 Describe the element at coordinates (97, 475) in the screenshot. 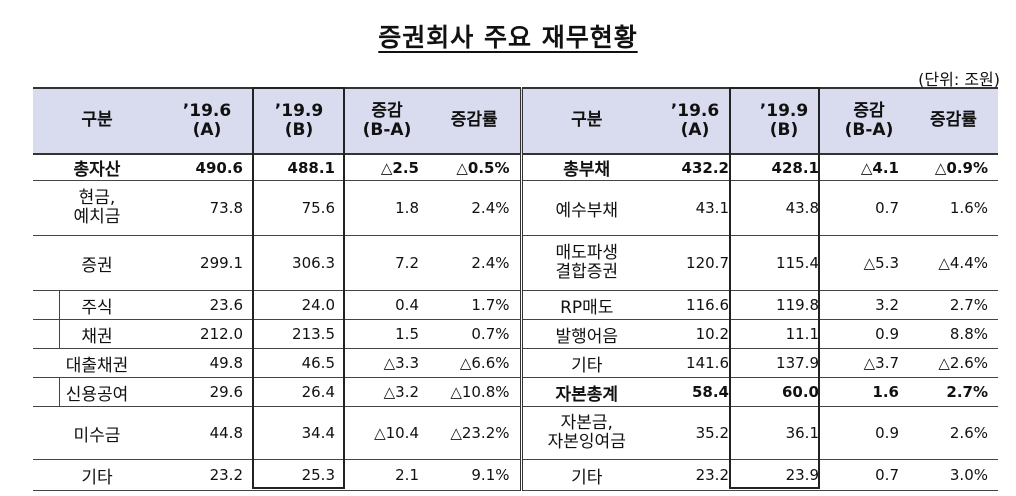

I see `row-label: 기타` at that location.